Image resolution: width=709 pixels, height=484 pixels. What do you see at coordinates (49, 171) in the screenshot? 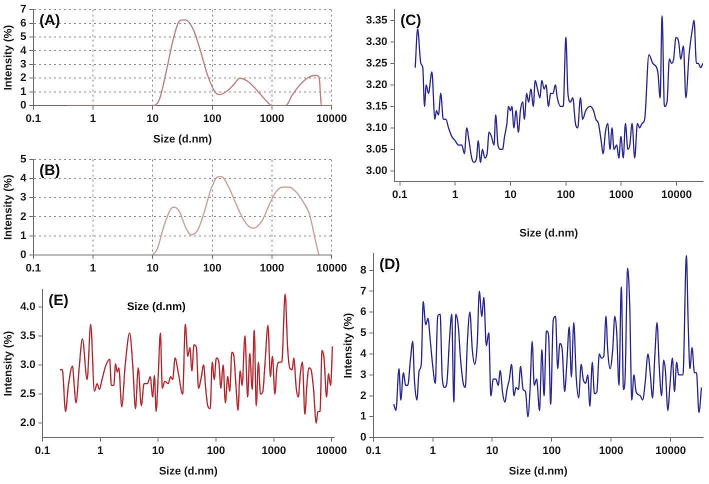
I see `annotation: (B)` at bounding box center [49, 171].